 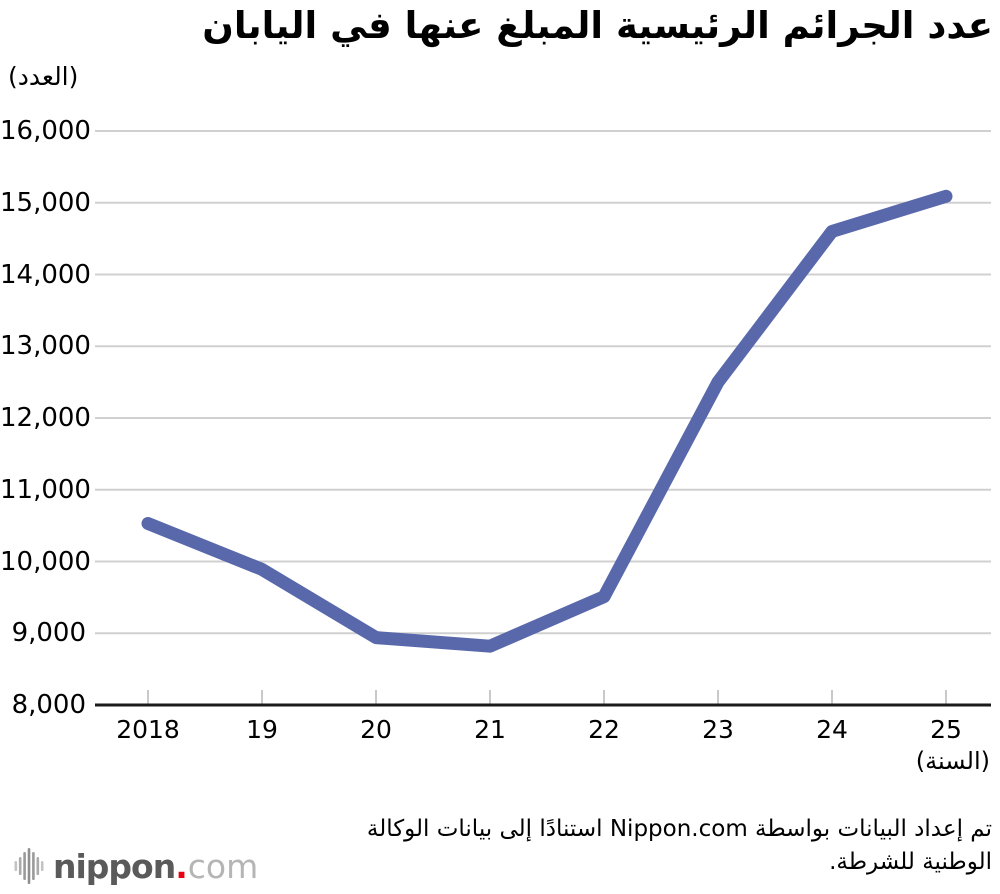 What do you see at coordinates (262, 729) in the screenshot?
I see `x-tick-label: 19` at bounding box center [262, 729].